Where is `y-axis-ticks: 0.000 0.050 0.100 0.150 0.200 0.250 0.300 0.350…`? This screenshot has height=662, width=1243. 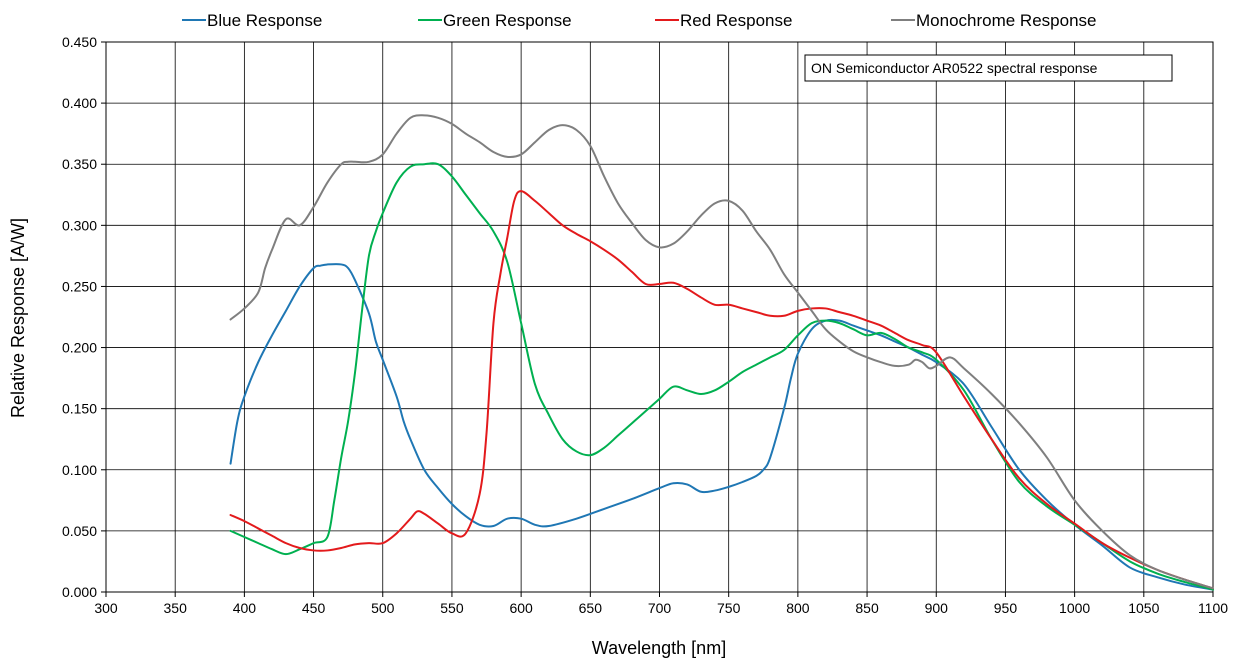
y-axis-ticks: 0.000 0.050 0.100 0.150 0.200 0.250 0.300 0.350… is located at coordinates (84, 317).